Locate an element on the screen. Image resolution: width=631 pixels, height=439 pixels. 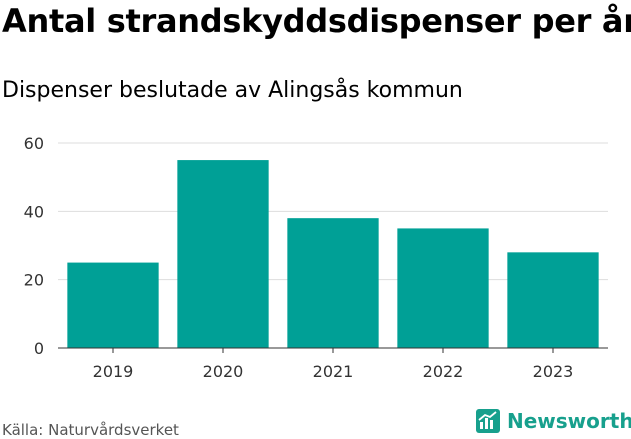
brand-logo: Newsworthy is located at coordinates (553, 421).